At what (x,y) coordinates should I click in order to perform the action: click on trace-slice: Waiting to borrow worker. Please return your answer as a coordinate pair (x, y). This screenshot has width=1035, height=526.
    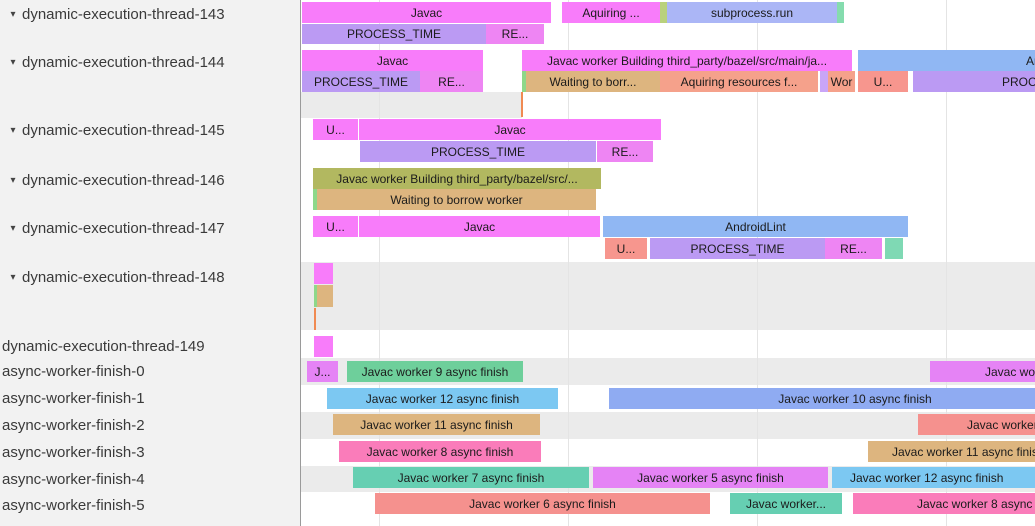
    Looking at the image, I should click on (456, 199).